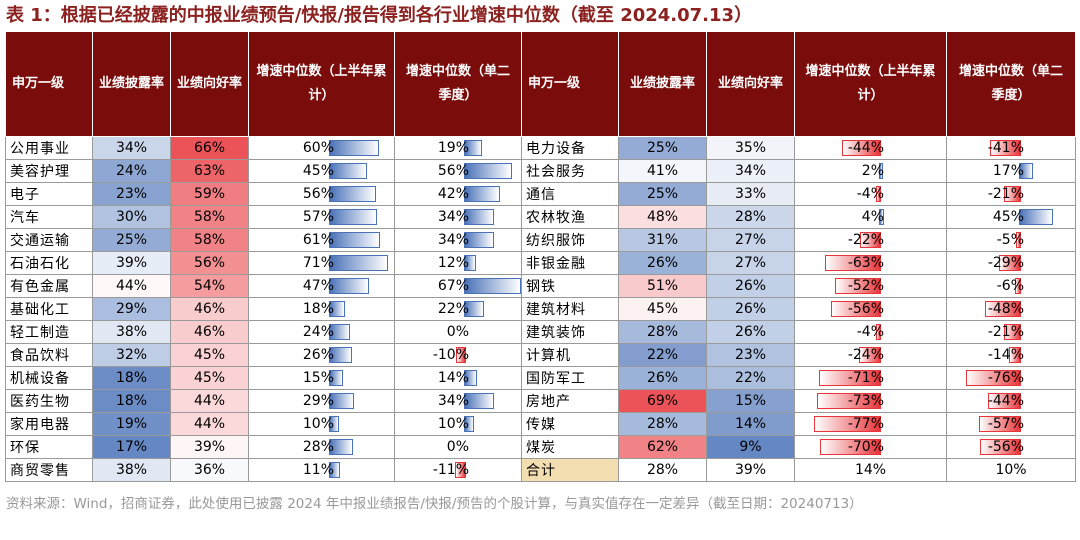  I want to click on growth-value: 61%, so click(318, 240).